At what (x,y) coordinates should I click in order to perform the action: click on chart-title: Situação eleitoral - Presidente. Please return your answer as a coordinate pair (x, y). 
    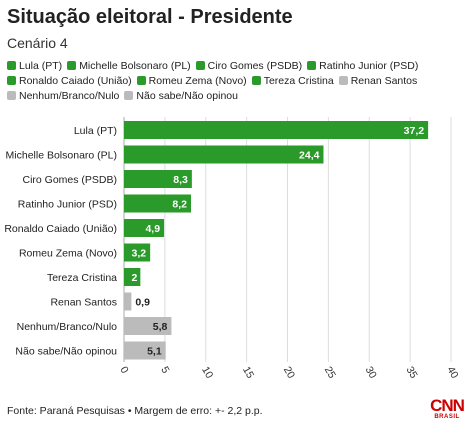
    Looking at the image, I should click on (150, 17).